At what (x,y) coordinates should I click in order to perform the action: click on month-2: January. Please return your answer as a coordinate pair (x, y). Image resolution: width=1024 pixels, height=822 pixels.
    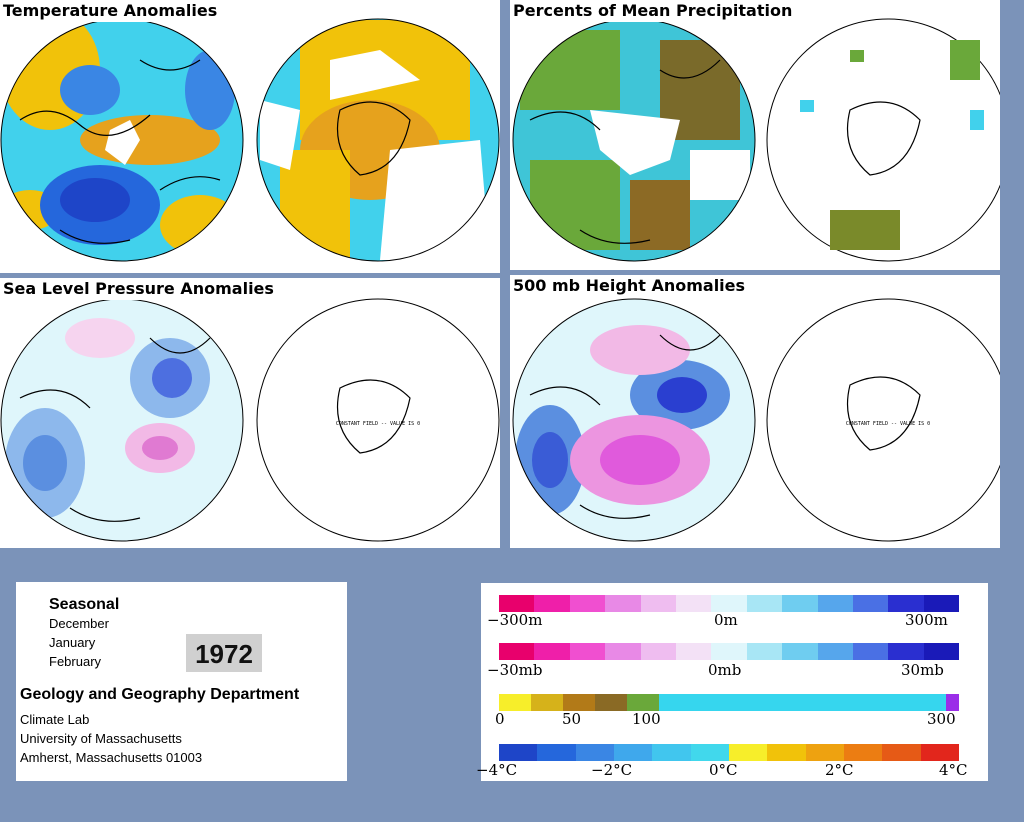
    Looking at the image, I should click on (72, 642).